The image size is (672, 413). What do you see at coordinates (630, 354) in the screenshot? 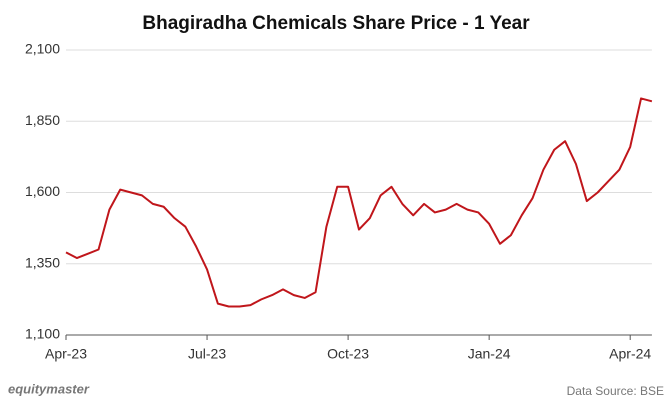
I see `x-tick-label: Apr-24` at bounding box center [630, 354].